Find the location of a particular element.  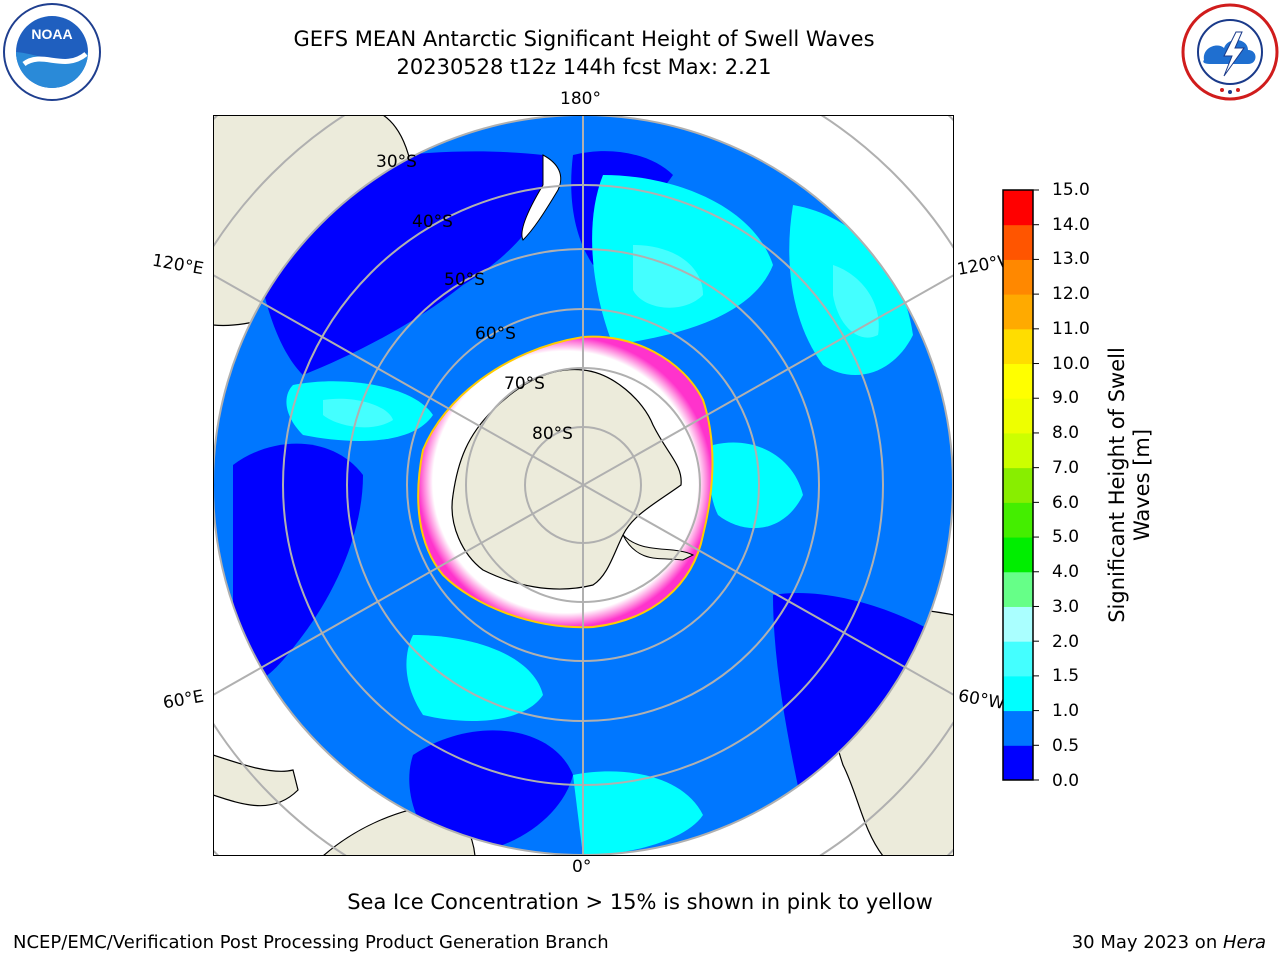

colorbar-border is located at coordinates (1018, 485).